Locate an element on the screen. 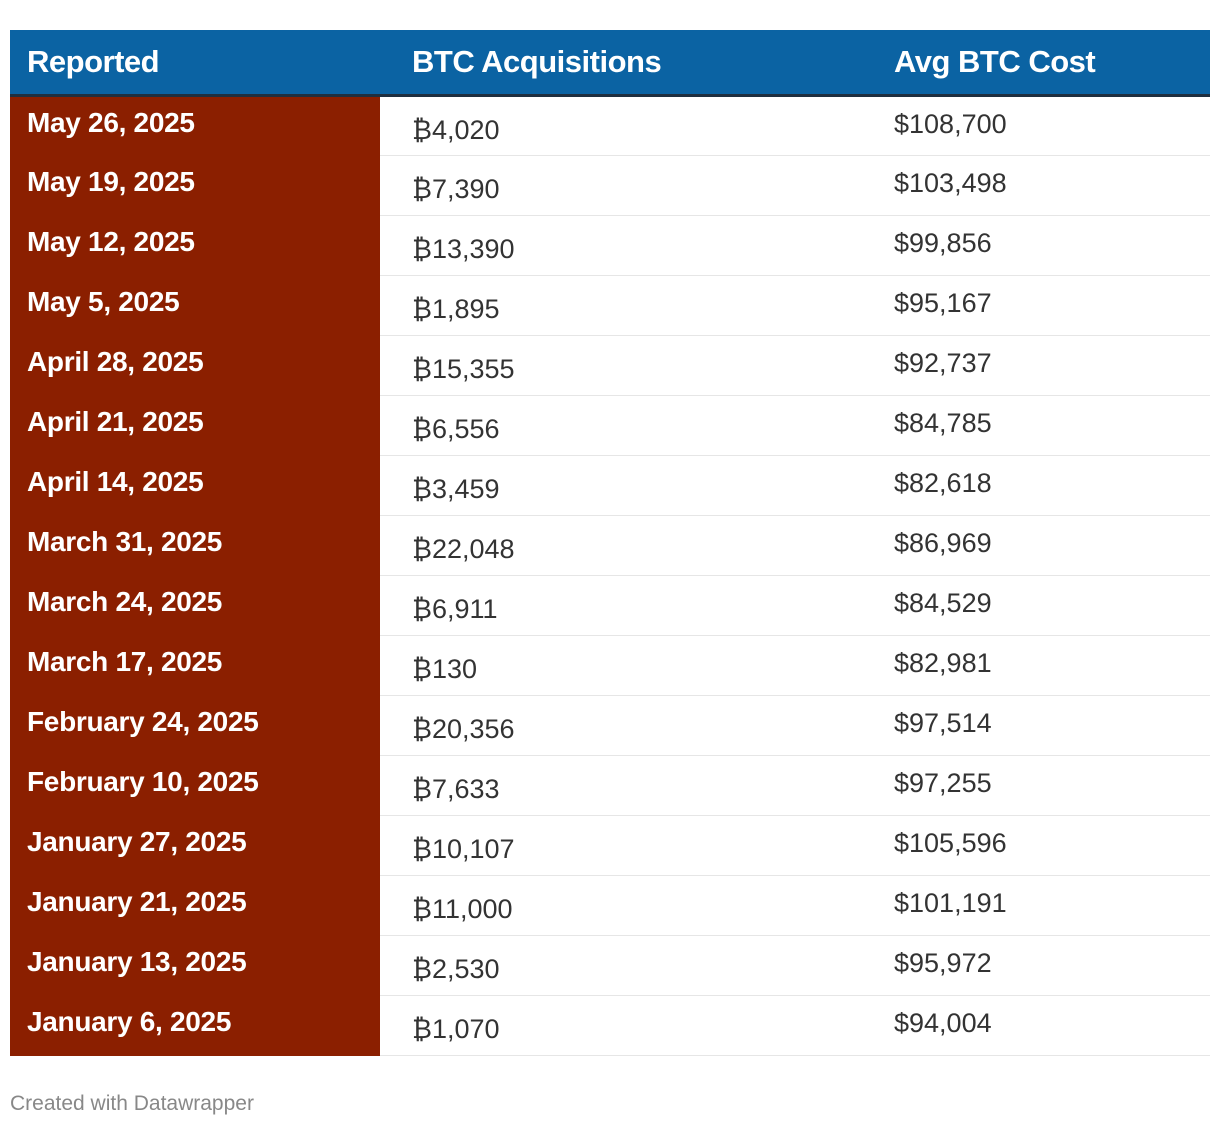 The image size is (1220, 1128). reported-cell: April 14, 2025 is located at coordinates (195, 485).